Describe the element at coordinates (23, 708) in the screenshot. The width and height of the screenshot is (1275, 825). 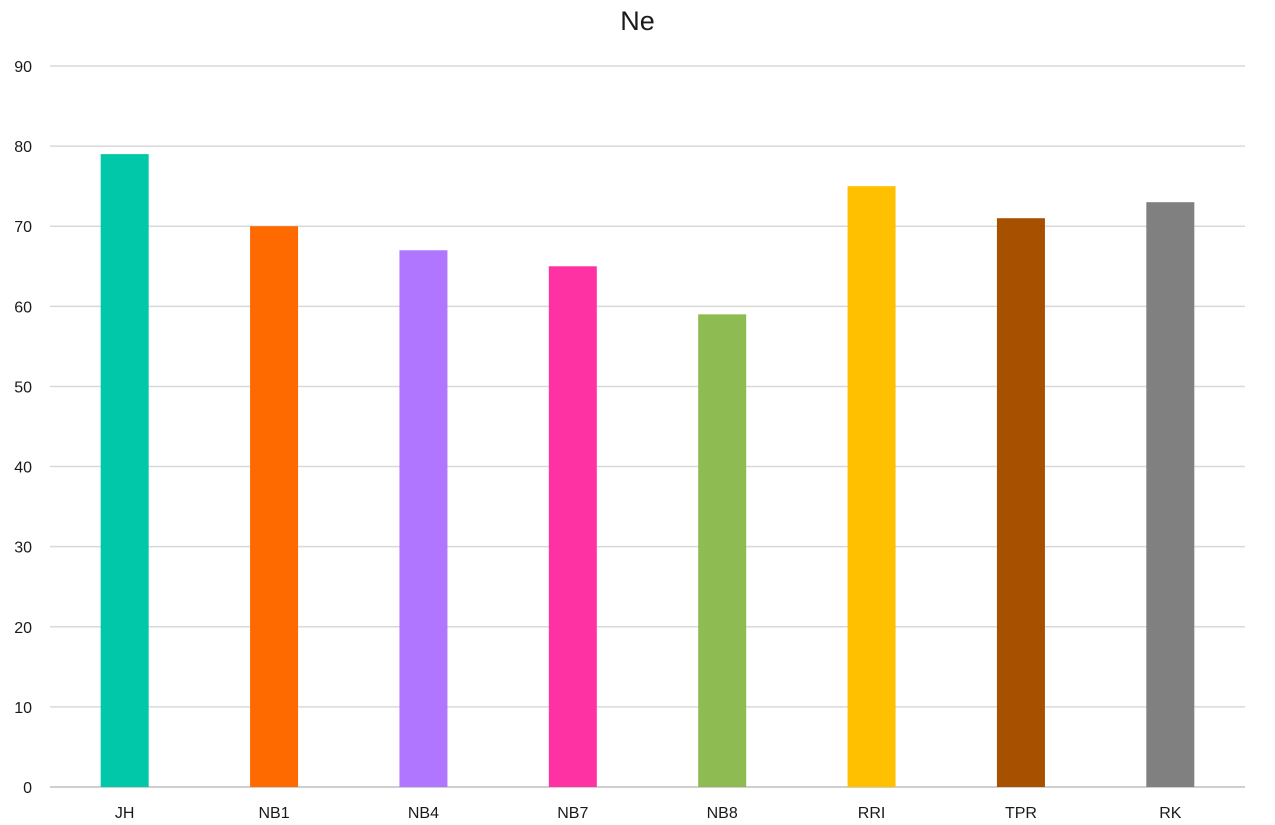
I see `y-tick-label: 10` at that location.